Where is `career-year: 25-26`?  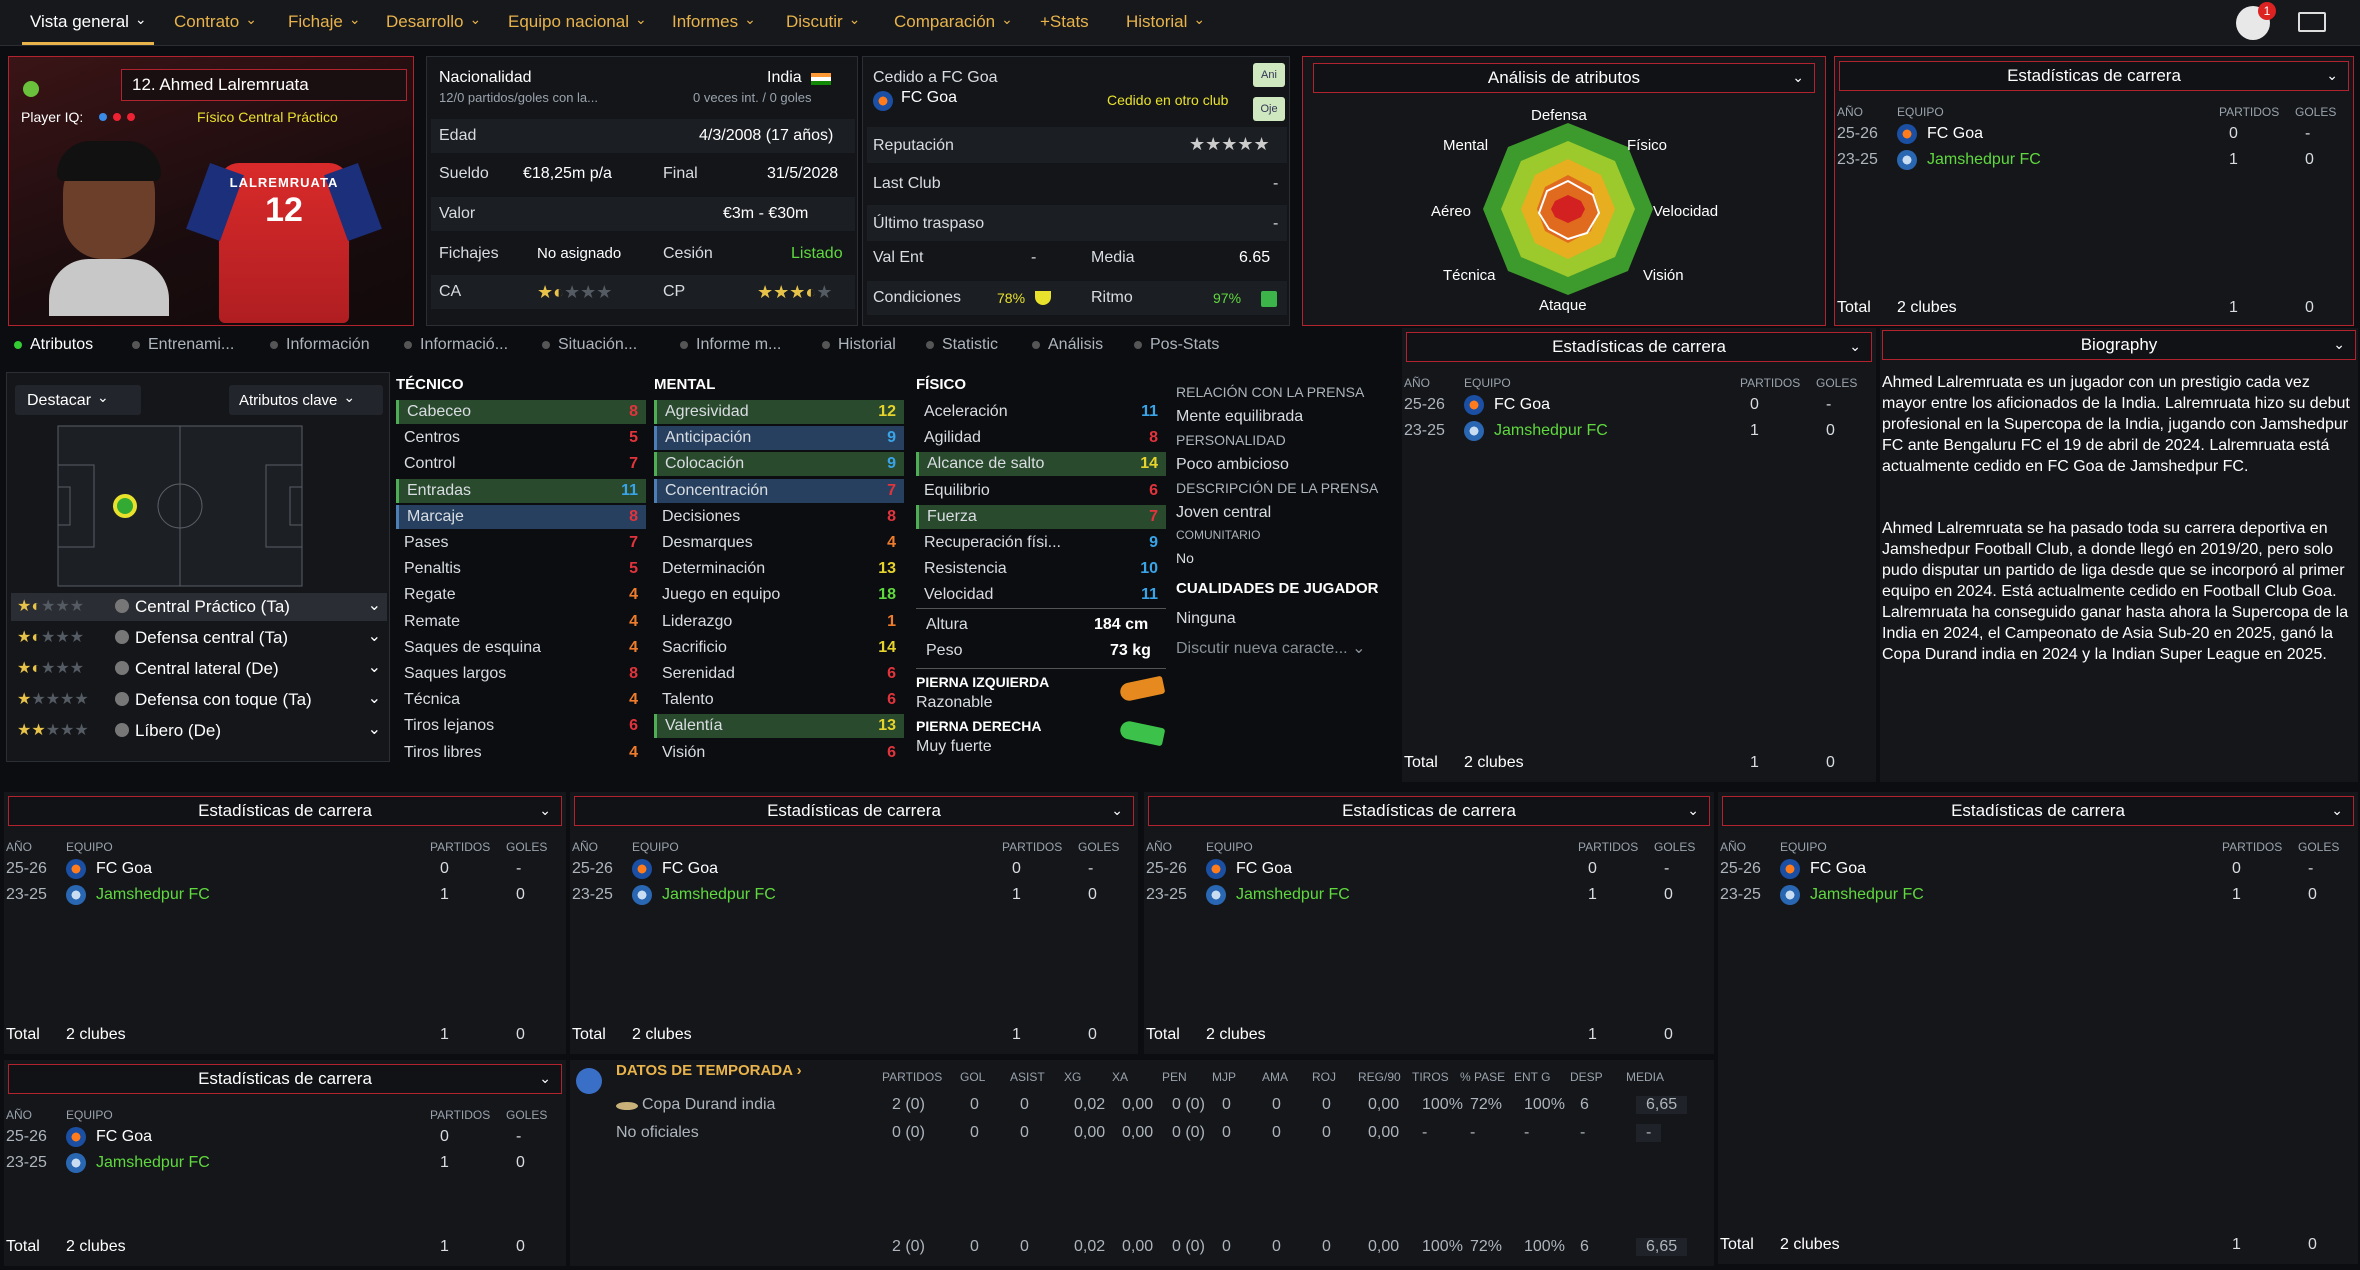
career-year: 25-26 is located at coordinates (1424, 404).